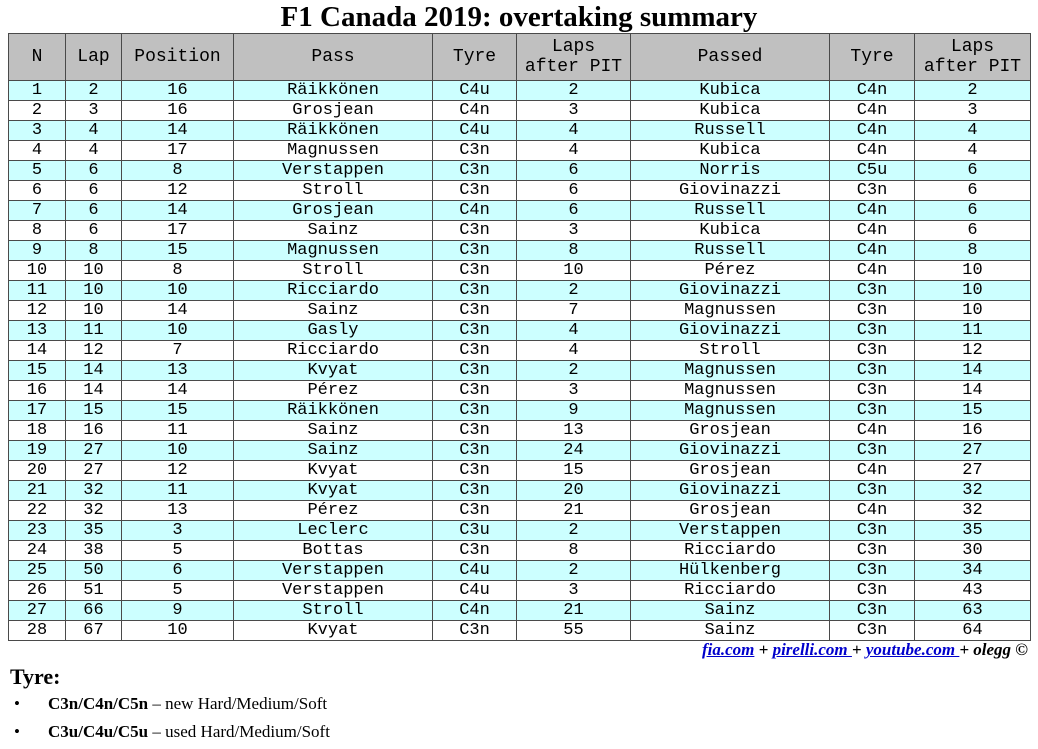  I want to click on cell-passed-laps-after-pit: 16, so click(972, 430).